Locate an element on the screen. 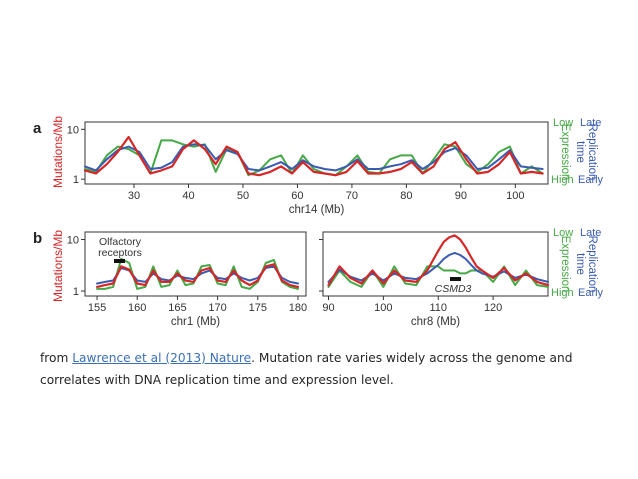 The height and width of the screenshot is (479, 638). series-line-b2-red is located at coordinates (438, 260).